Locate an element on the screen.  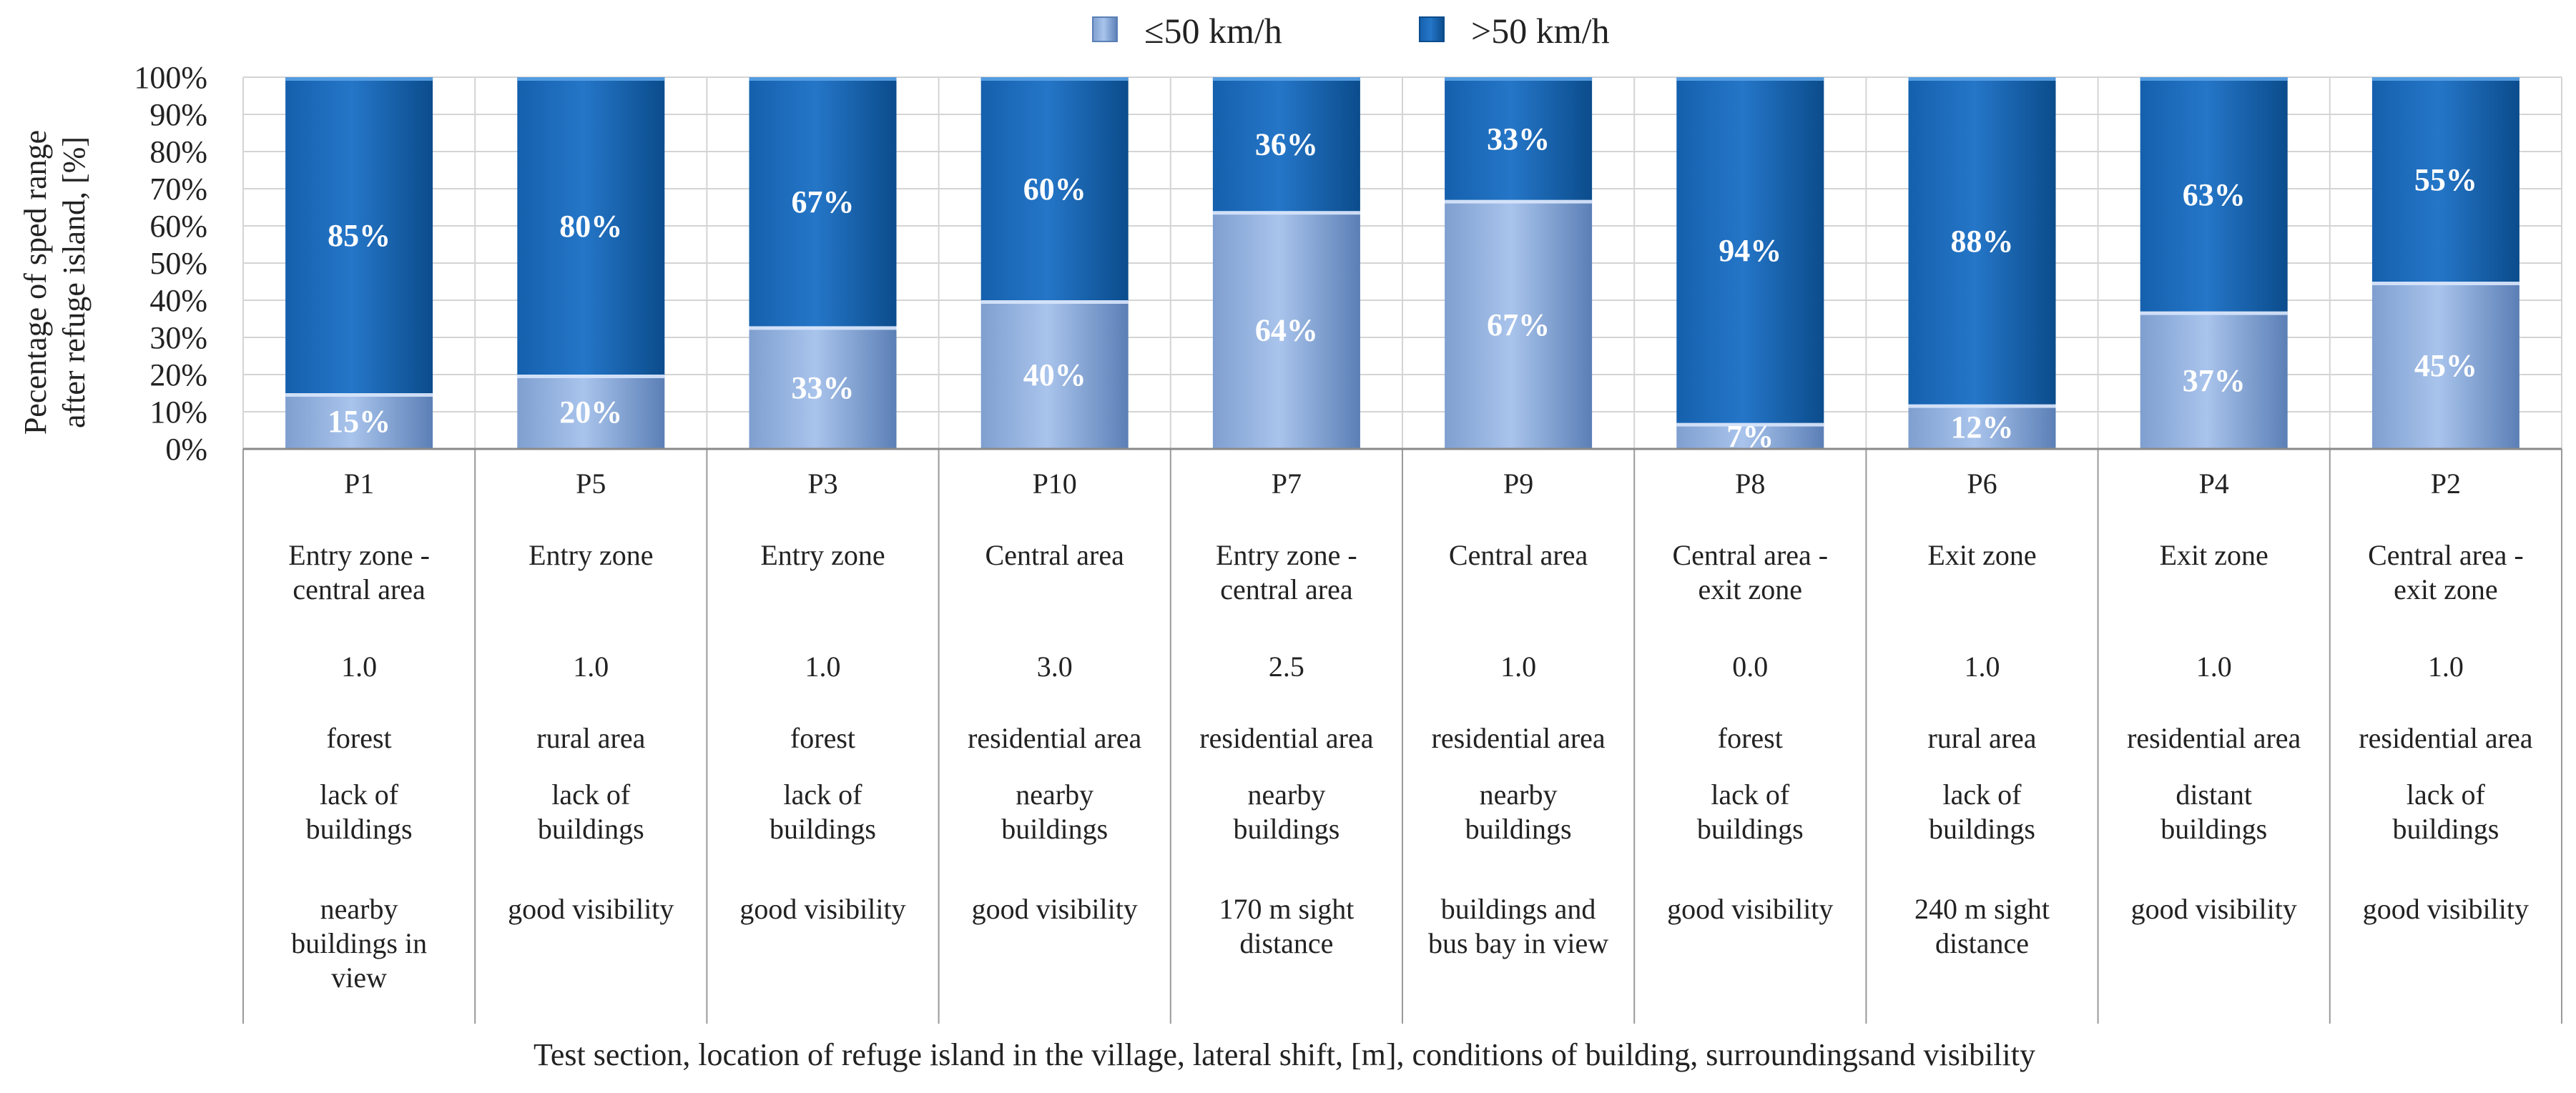
bar-segment-high-p4 is located at coordinates (2214, 194).